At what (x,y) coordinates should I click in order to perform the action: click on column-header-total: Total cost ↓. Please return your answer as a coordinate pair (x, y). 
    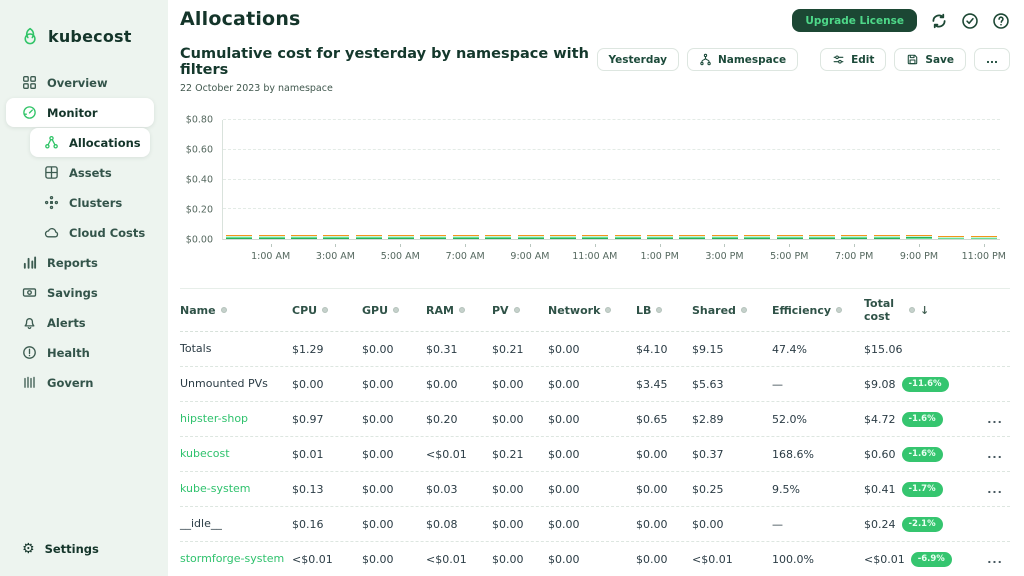
    Looking at the image, I should click on (922, 310).